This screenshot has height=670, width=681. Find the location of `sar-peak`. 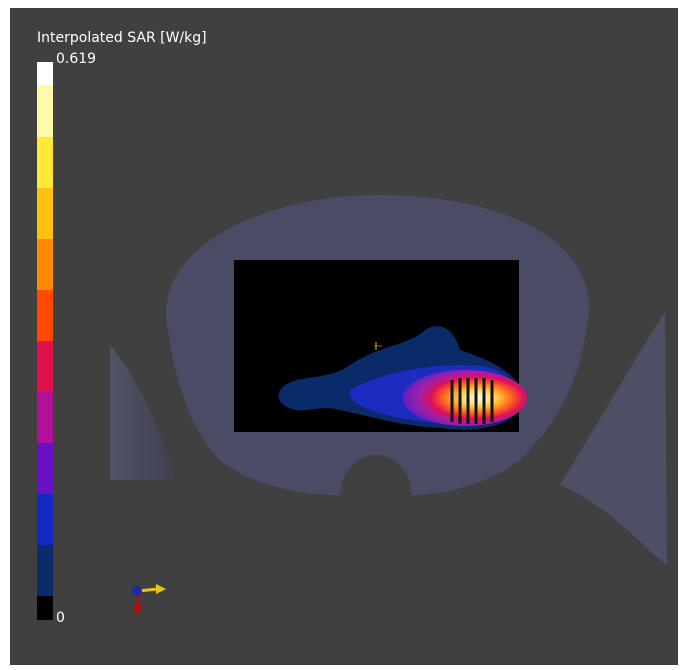

sar-peak is located at coordinates (465, 398).